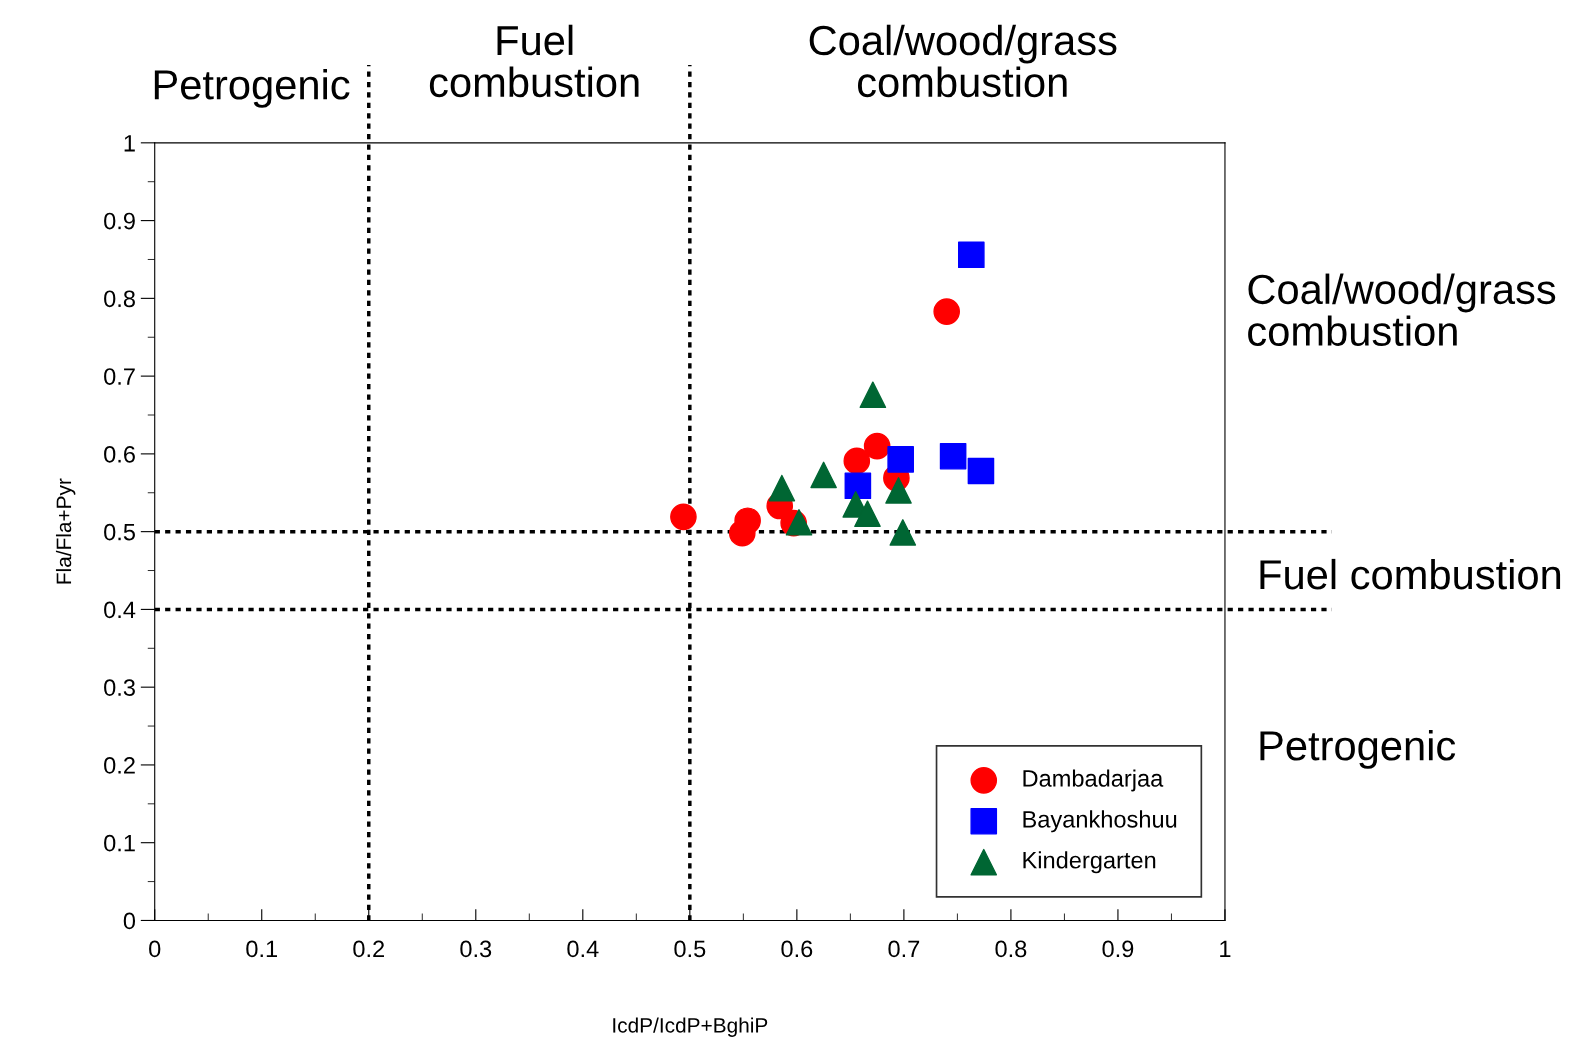  I want to click on y-tick-label: 0, so click(129, 921).